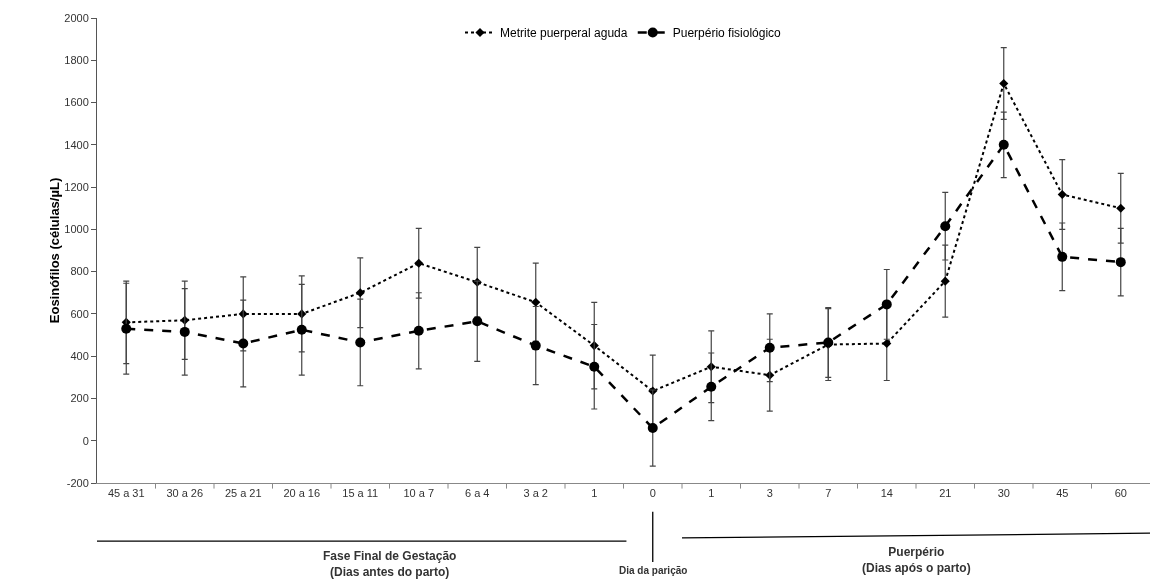 Image resolution: width=1165 pixels, height=582 pixels. What do you see at coordinates (126, 493) in the screenshot?
I see `x-tick-label: 45 a 31` at bounding box center [126, 493].